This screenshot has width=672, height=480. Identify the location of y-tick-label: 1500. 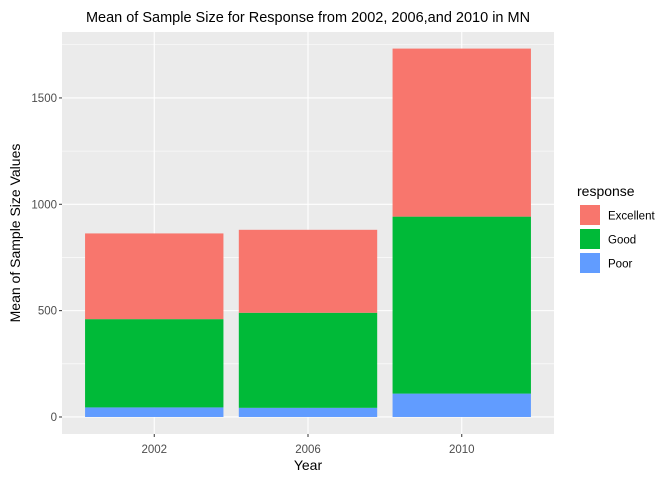
(44, 99).